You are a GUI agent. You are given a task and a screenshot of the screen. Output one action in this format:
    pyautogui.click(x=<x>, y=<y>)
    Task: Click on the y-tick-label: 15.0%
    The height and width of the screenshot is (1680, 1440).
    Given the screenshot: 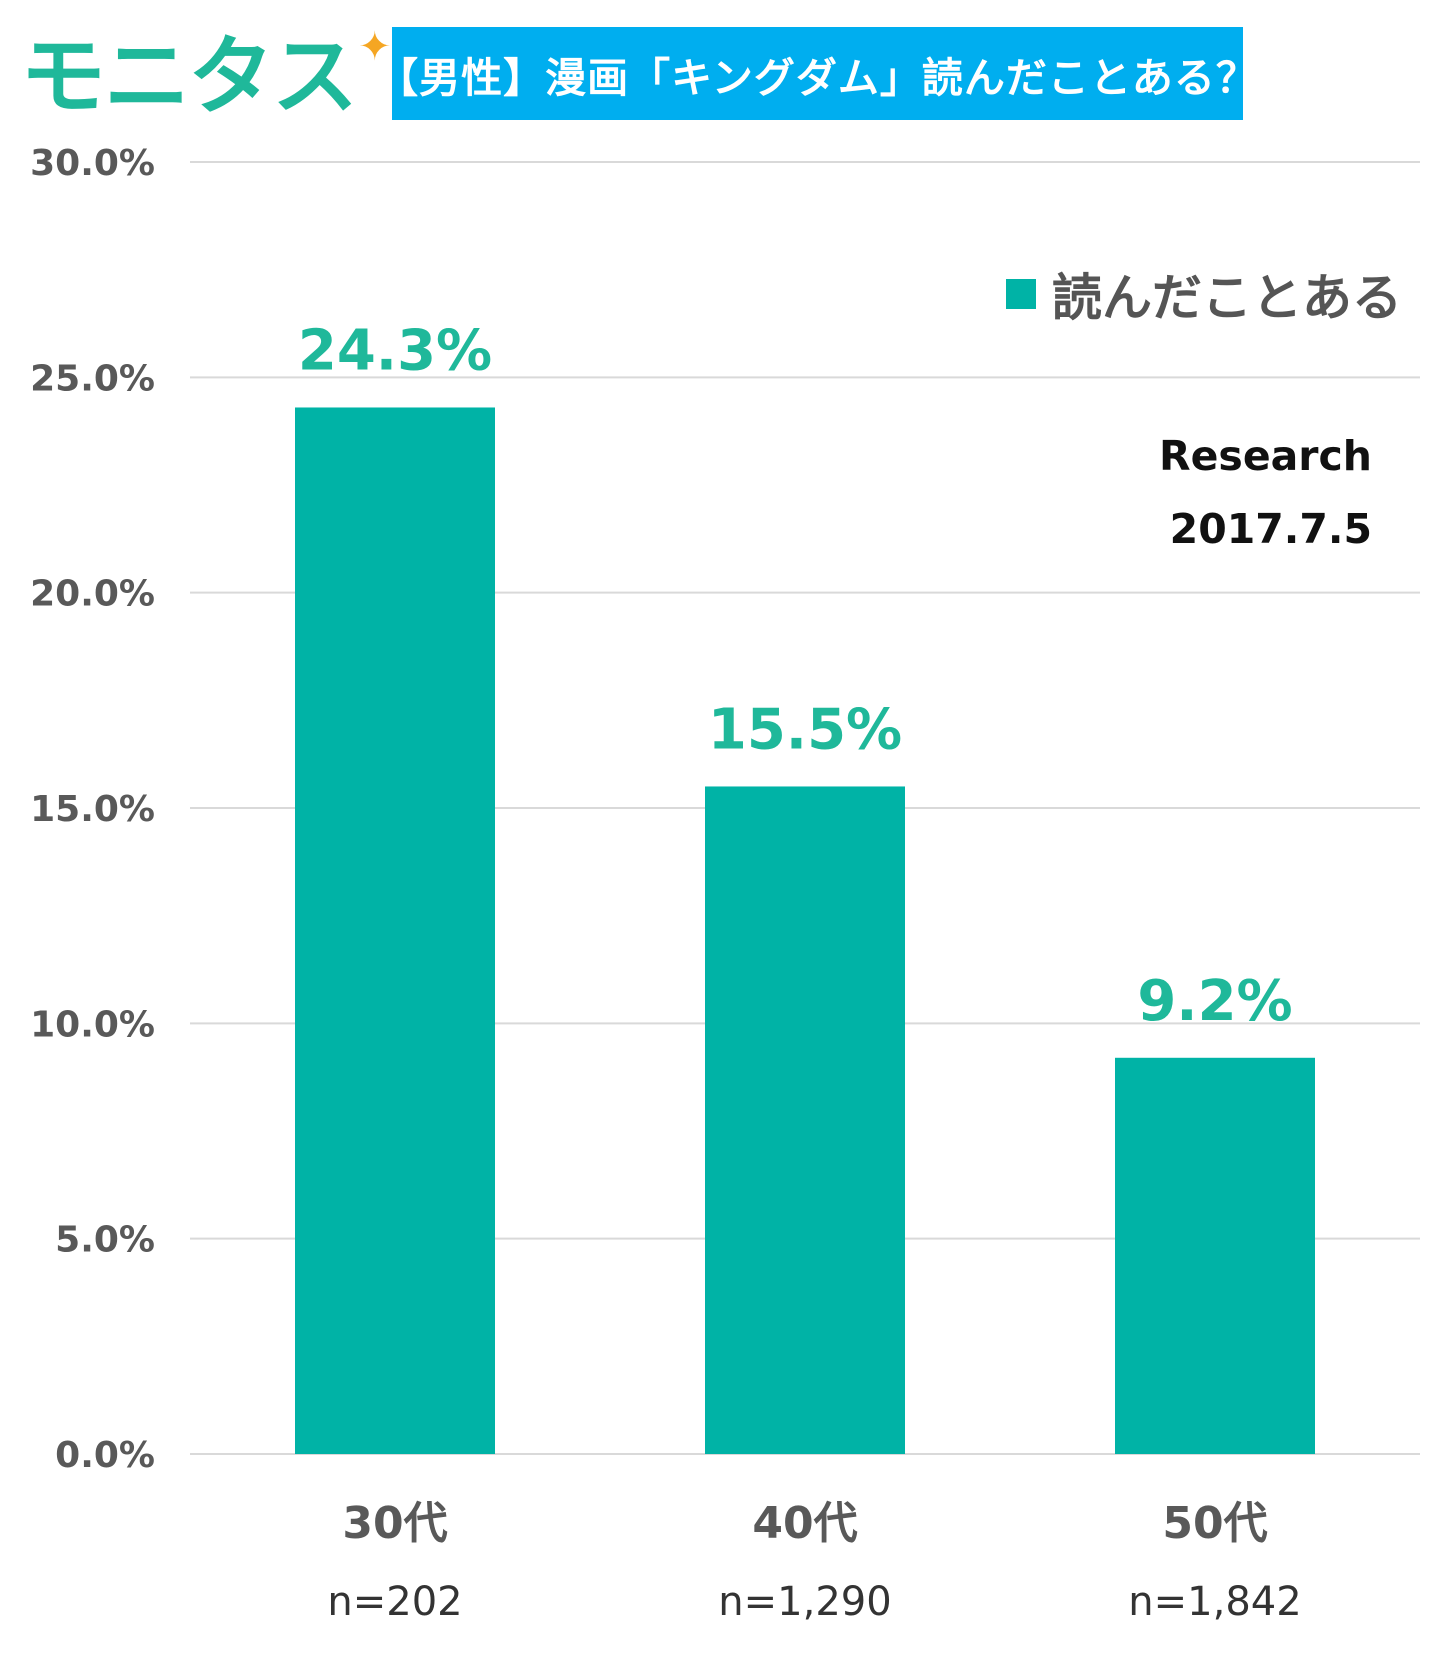 What is the action you would take?
    pyautogui.click(x=92, y=809)
    